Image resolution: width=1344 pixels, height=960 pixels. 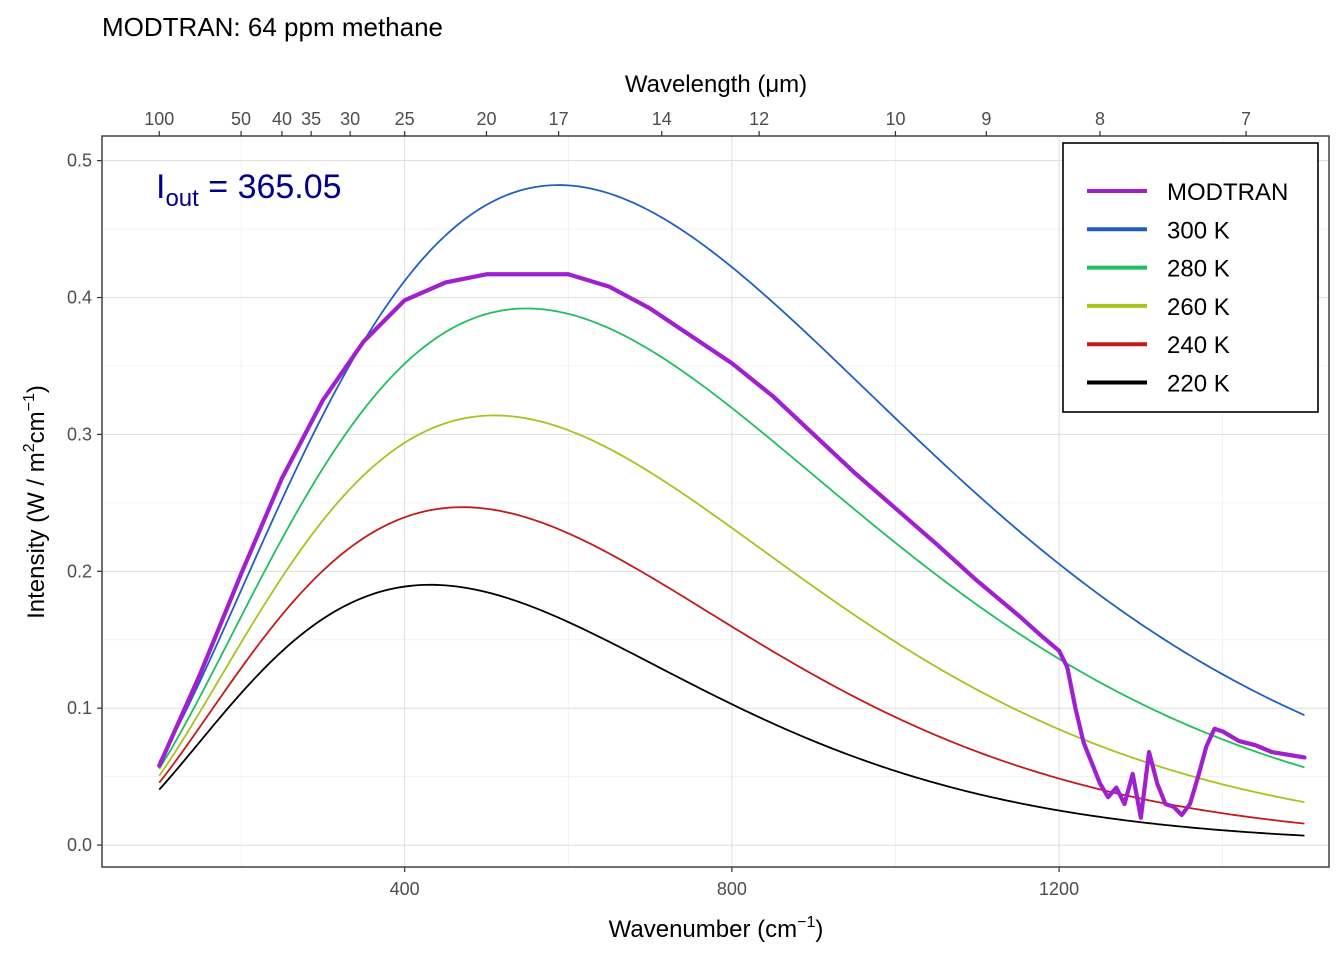 I want to click on y-axis-label-sup2: −1, so click(x=29, y=402).